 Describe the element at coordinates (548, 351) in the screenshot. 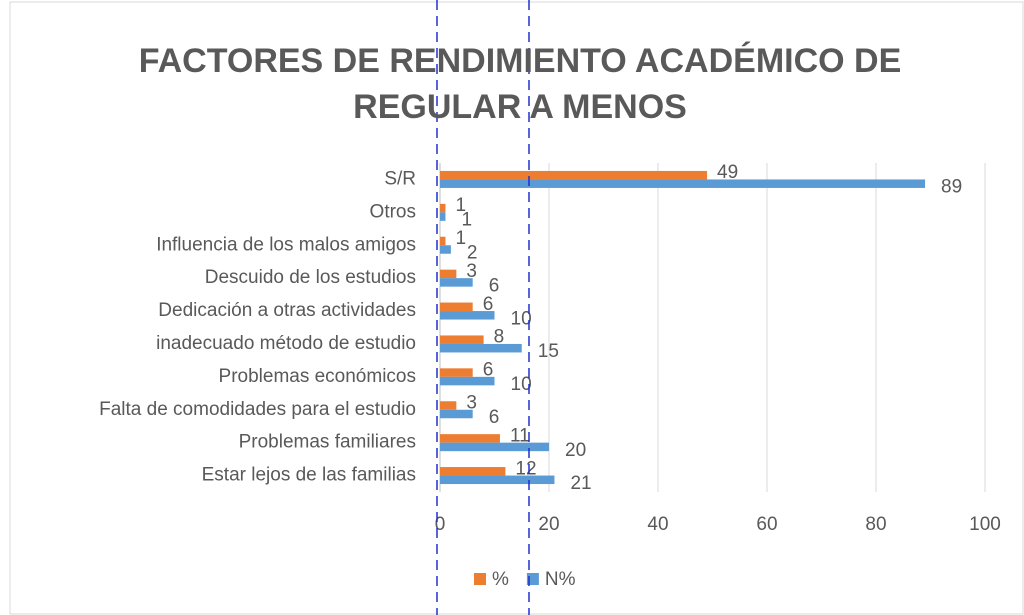

I see `data-label: 15` at that location.